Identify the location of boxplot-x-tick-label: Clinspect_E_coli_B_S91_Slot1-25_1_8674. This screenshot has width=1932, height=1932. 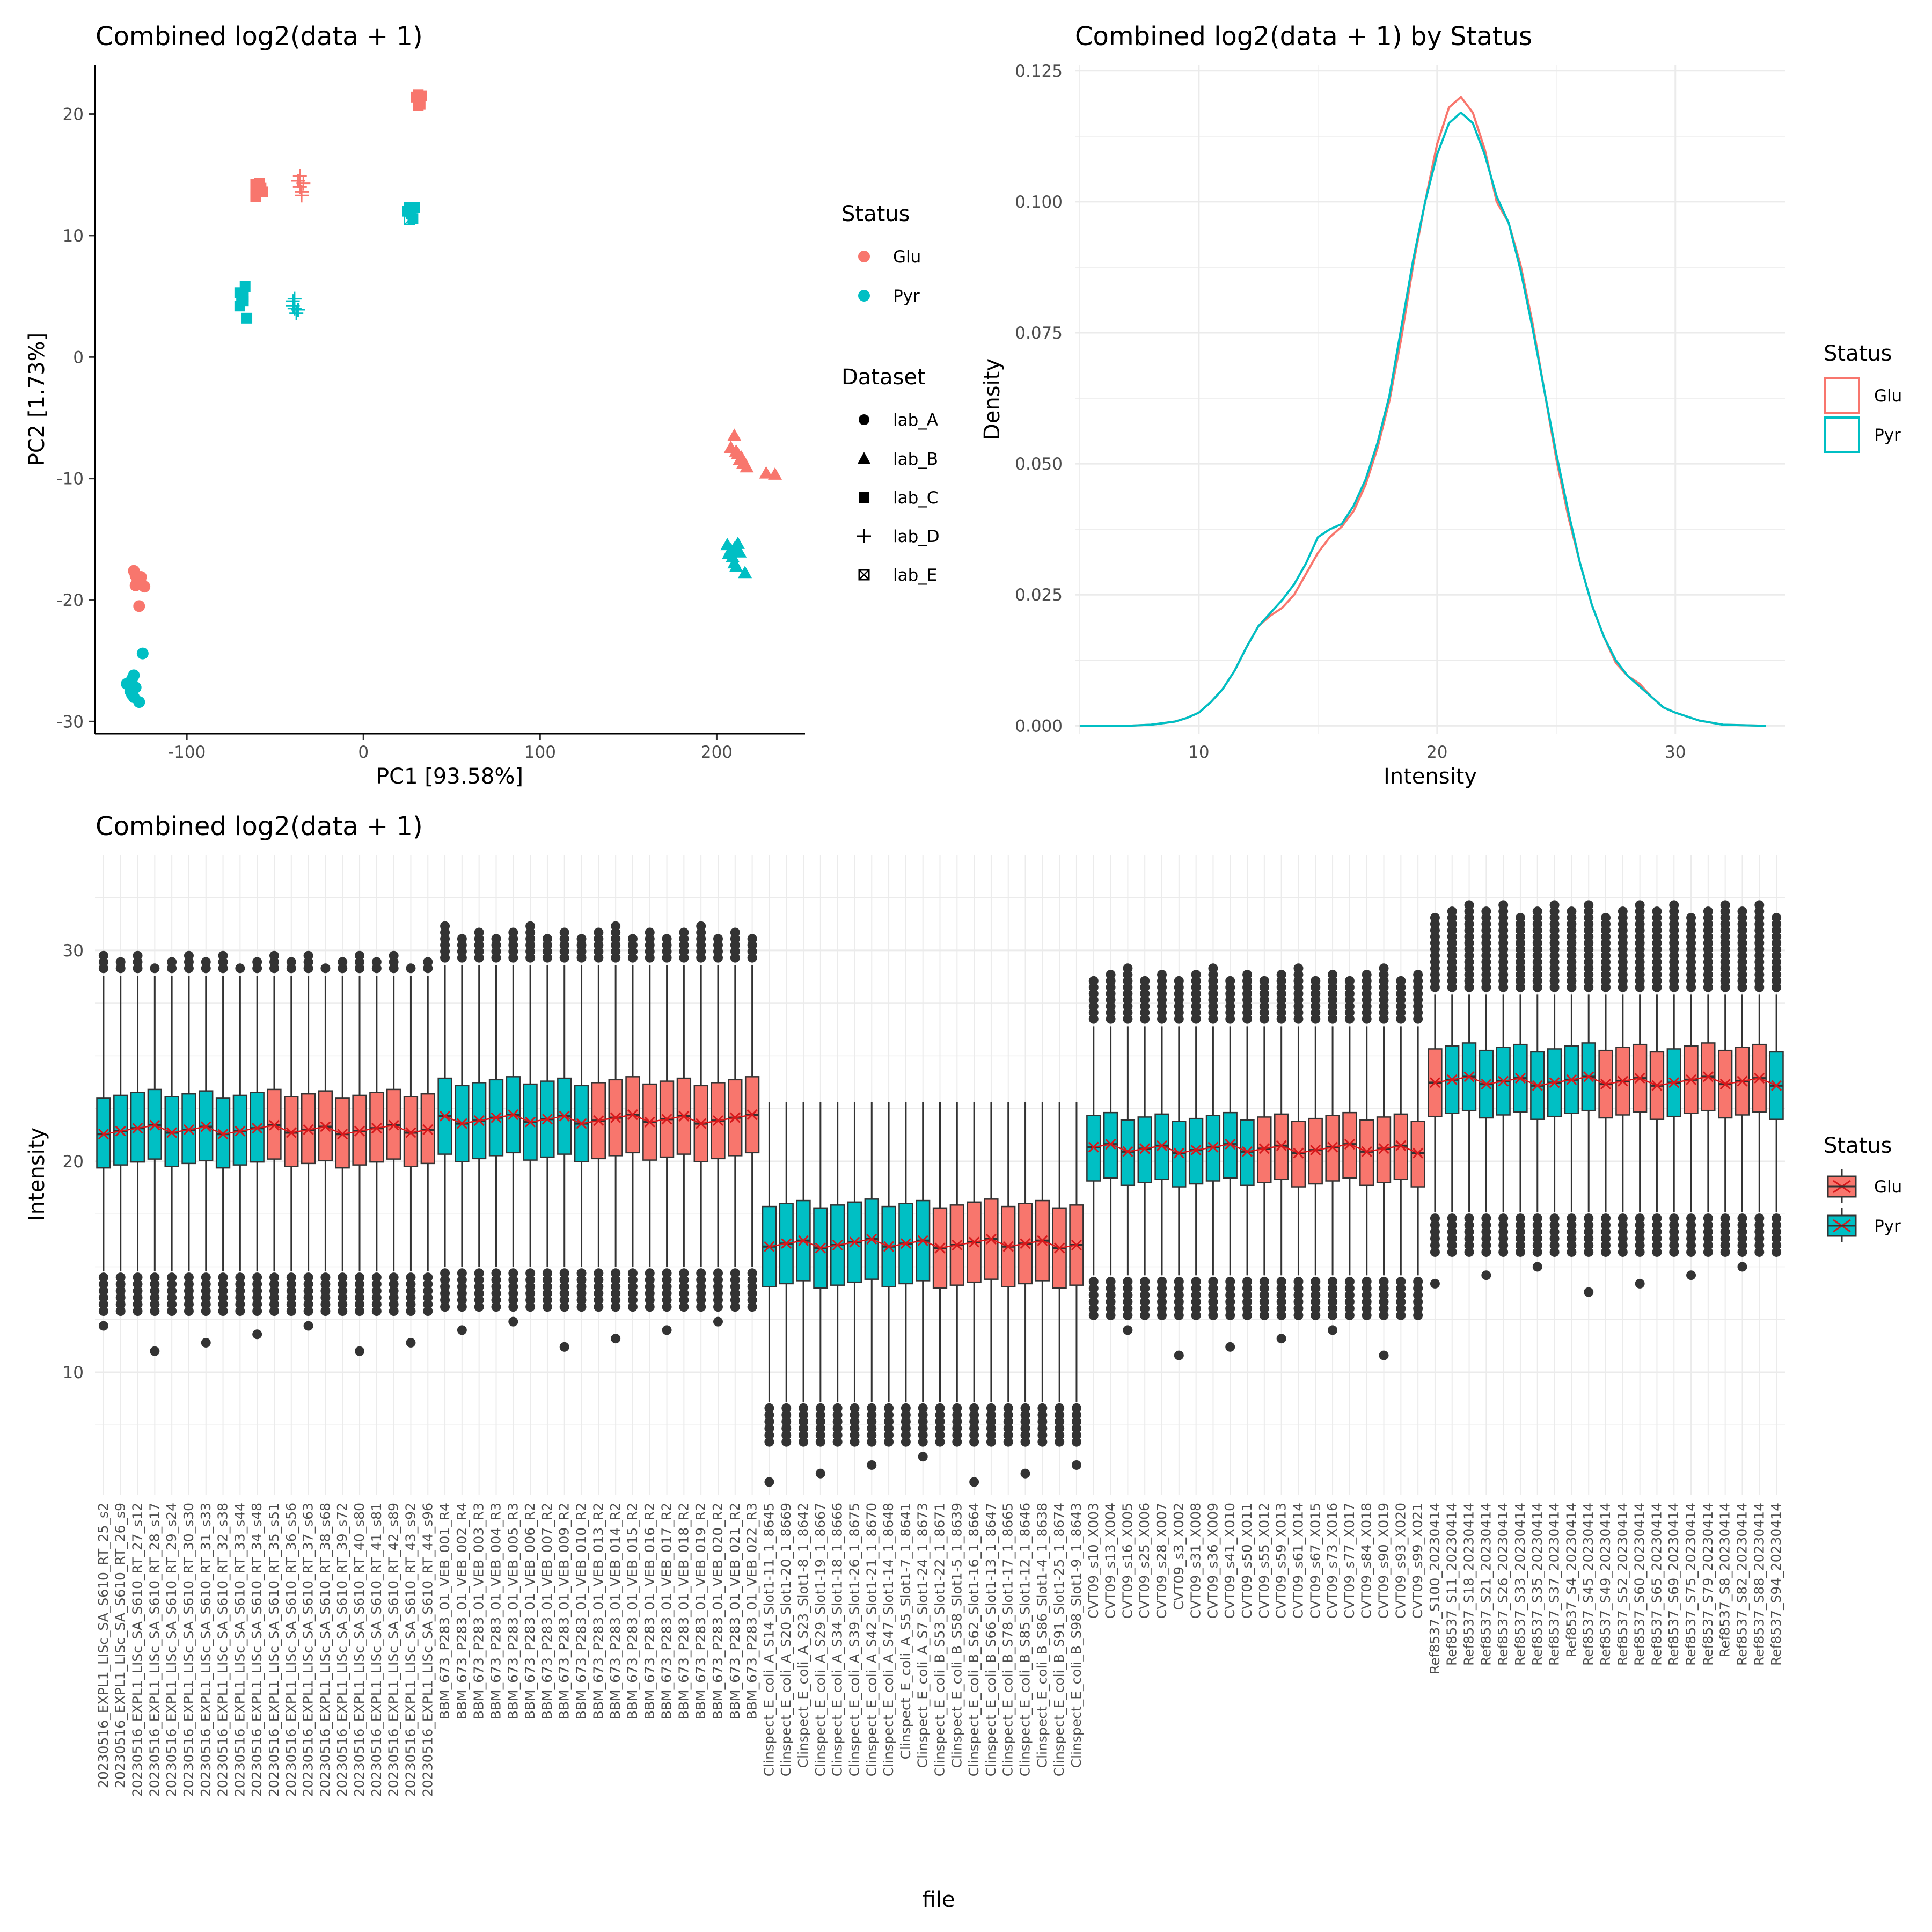
(1059, 1639).